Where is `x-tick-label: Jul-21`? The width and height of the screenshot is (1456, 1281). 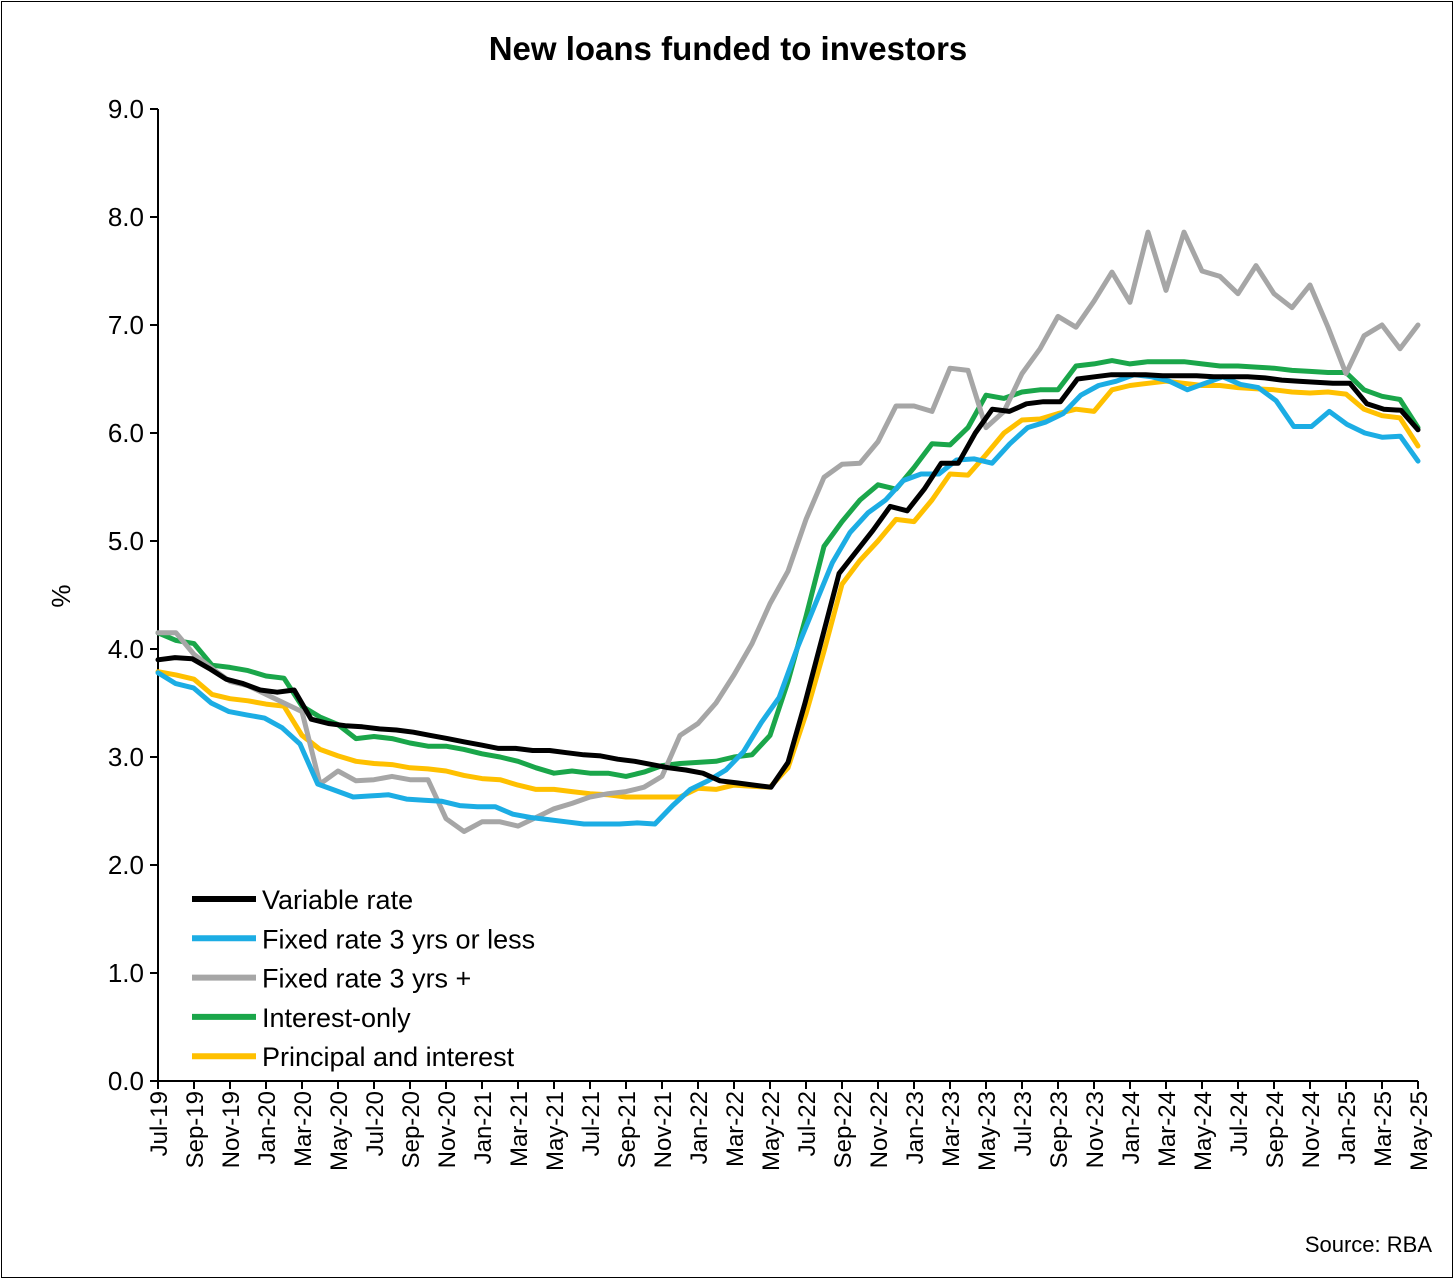
x-tick-label: Jul-21 is located at coordinates (591, 1123).